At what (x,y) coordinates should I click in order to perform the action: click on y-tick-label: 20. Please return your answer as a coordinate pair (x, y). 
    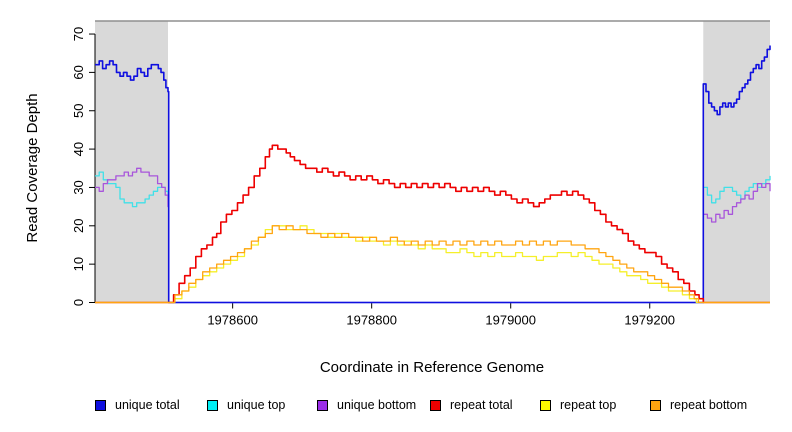
    Looking at the image, I should click on (78, 226).